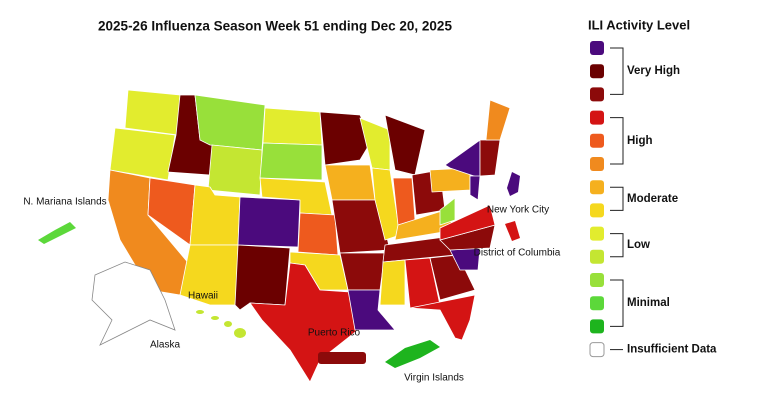  Describe the element at coordinates (640, 141) in the screenshot. I see `legend-label: High` at that location.